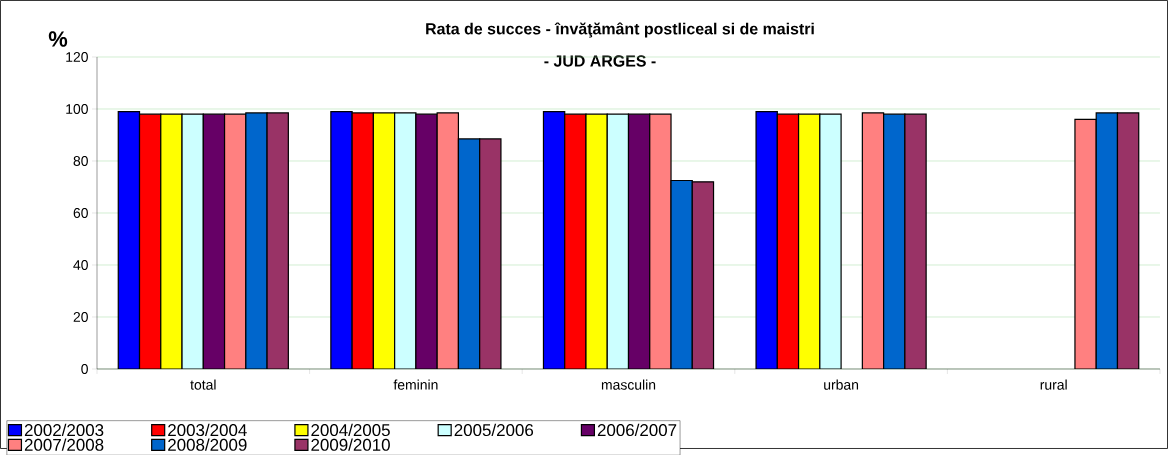 This screenshot has height=455, width=1168. I want to click on x-tick-label: rural, so click(1053, 384).